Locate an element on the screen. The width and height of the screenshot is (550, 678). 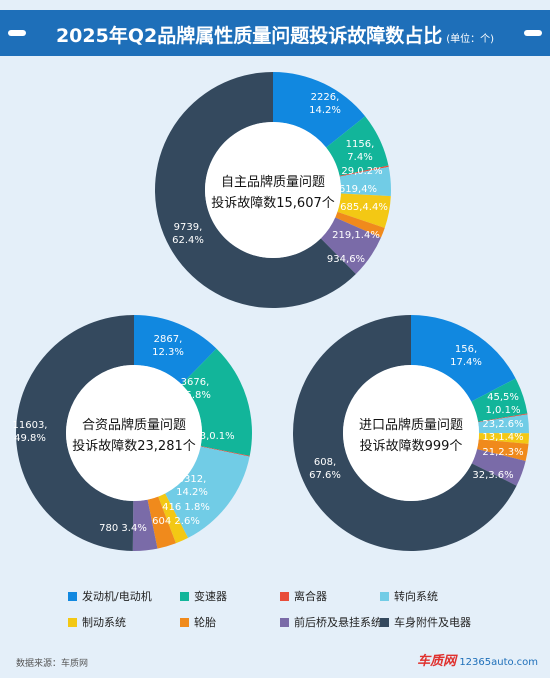
slice-data-label: 13,1.4% is located at coordinates (502, 437).